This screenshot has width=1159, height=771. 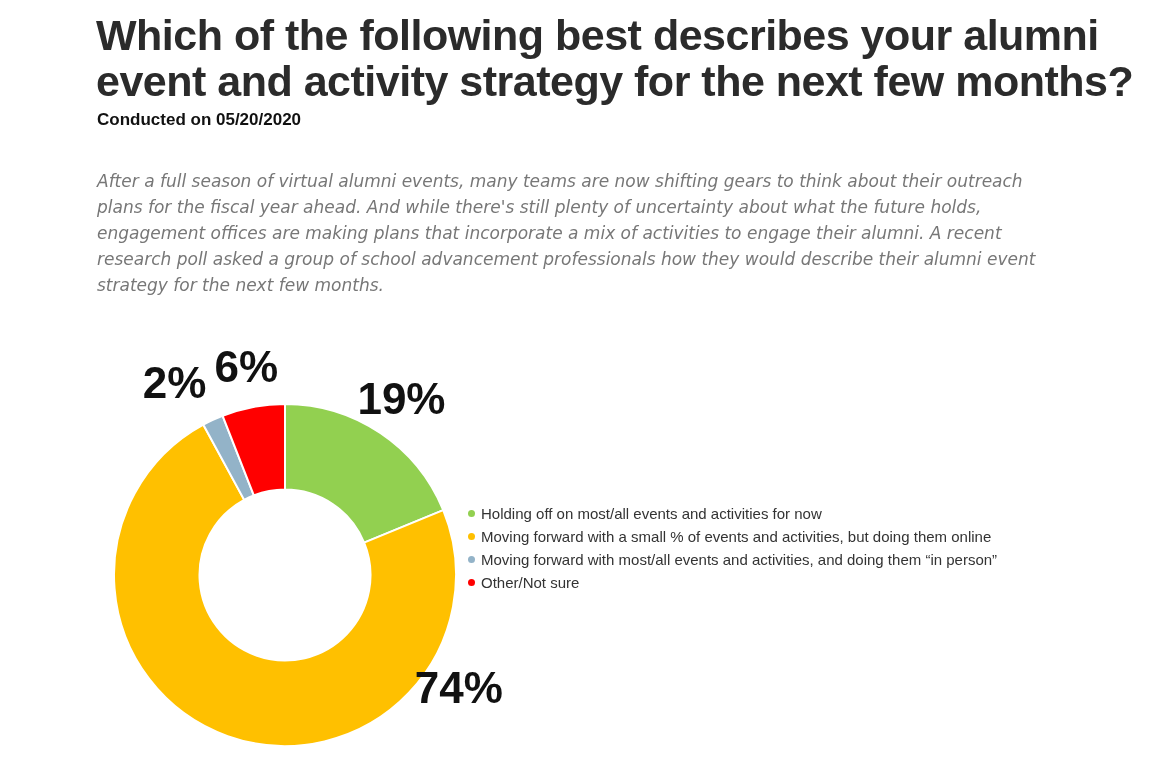 I want to click on legend-label: Other/Not sure, so click(x=530, y=583).